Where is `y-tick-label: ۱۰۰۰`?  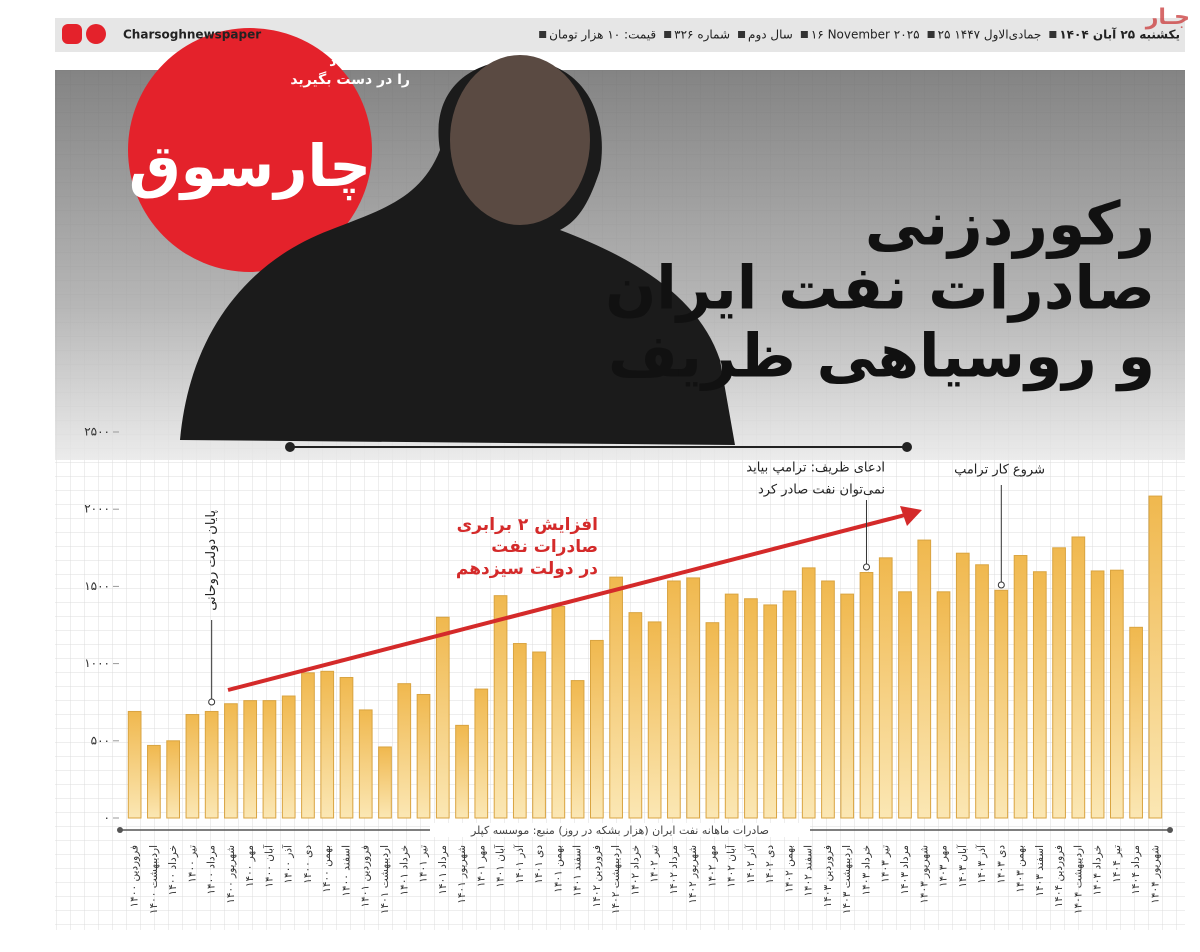 y-tick-label: ۱۰۰۰ is located at coordinates (97, 663).